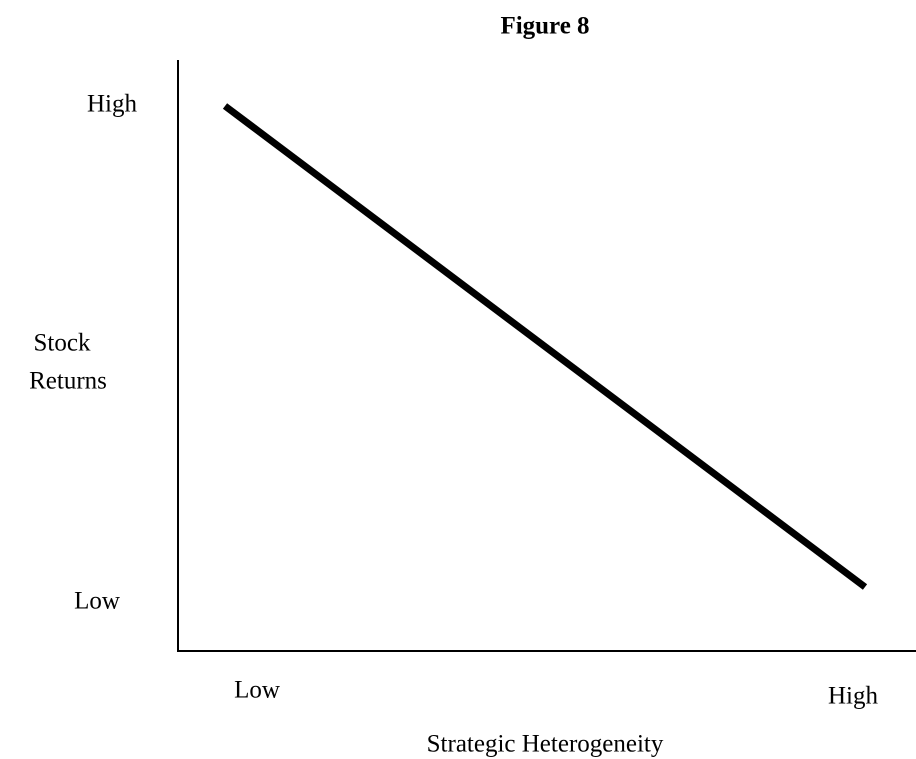 This screenshot has height=759, width=916. Describe the element at coordinates (545, 744) in the screenshot. I see `x-axis-label: Strategic Heterogeneity` at that location.